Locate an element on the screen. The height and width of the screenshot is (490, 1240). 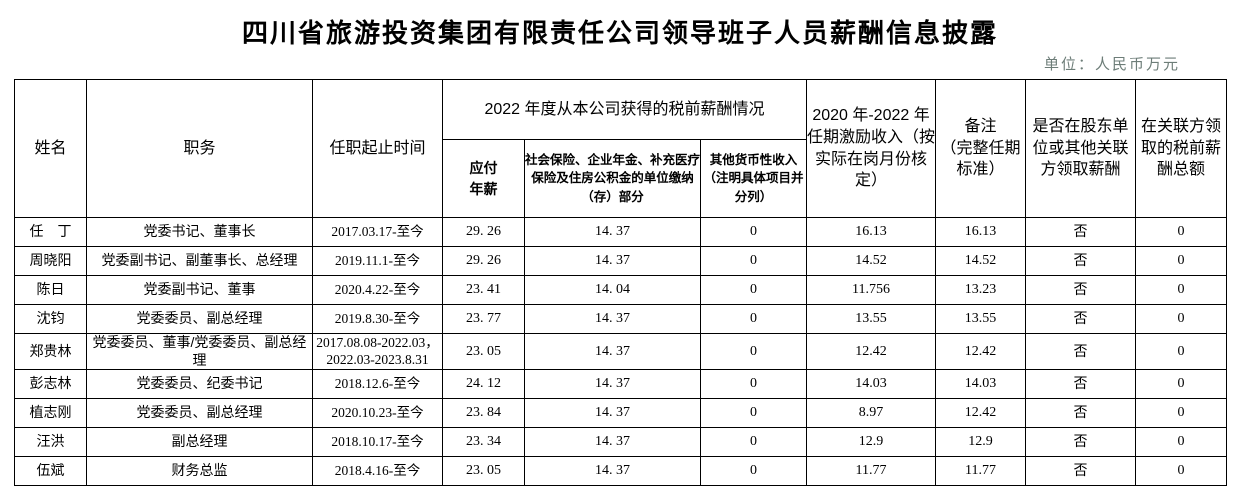
cell-payable: 24. 12 is located at coordinates (483, 384).